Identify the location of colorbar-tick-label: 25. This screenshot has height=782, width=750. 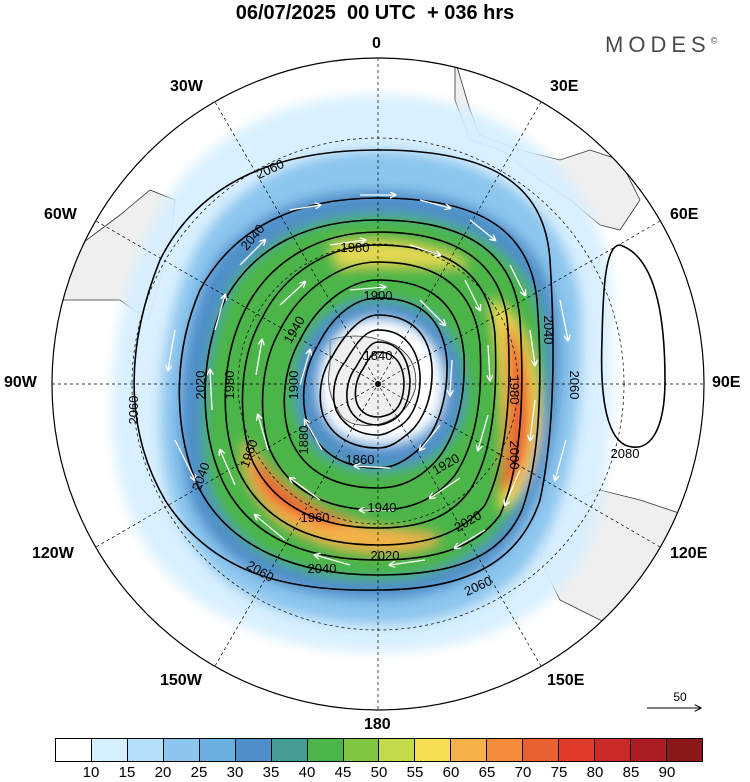
(199, 772).